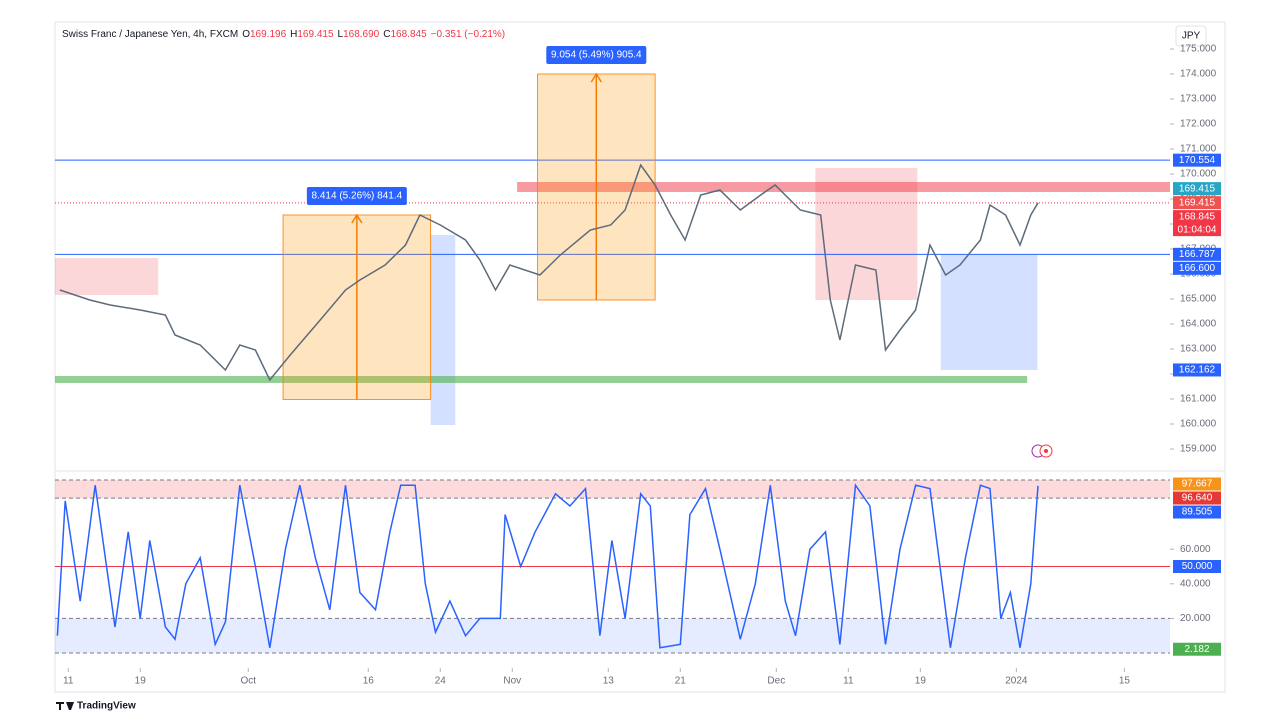 The width and height of the screenshot is (1280, 720). What do you see at coordinates (1198, 324) in the screenshot?
I see `y-tick-label: 164.000` at bounding box center [1198, 324].